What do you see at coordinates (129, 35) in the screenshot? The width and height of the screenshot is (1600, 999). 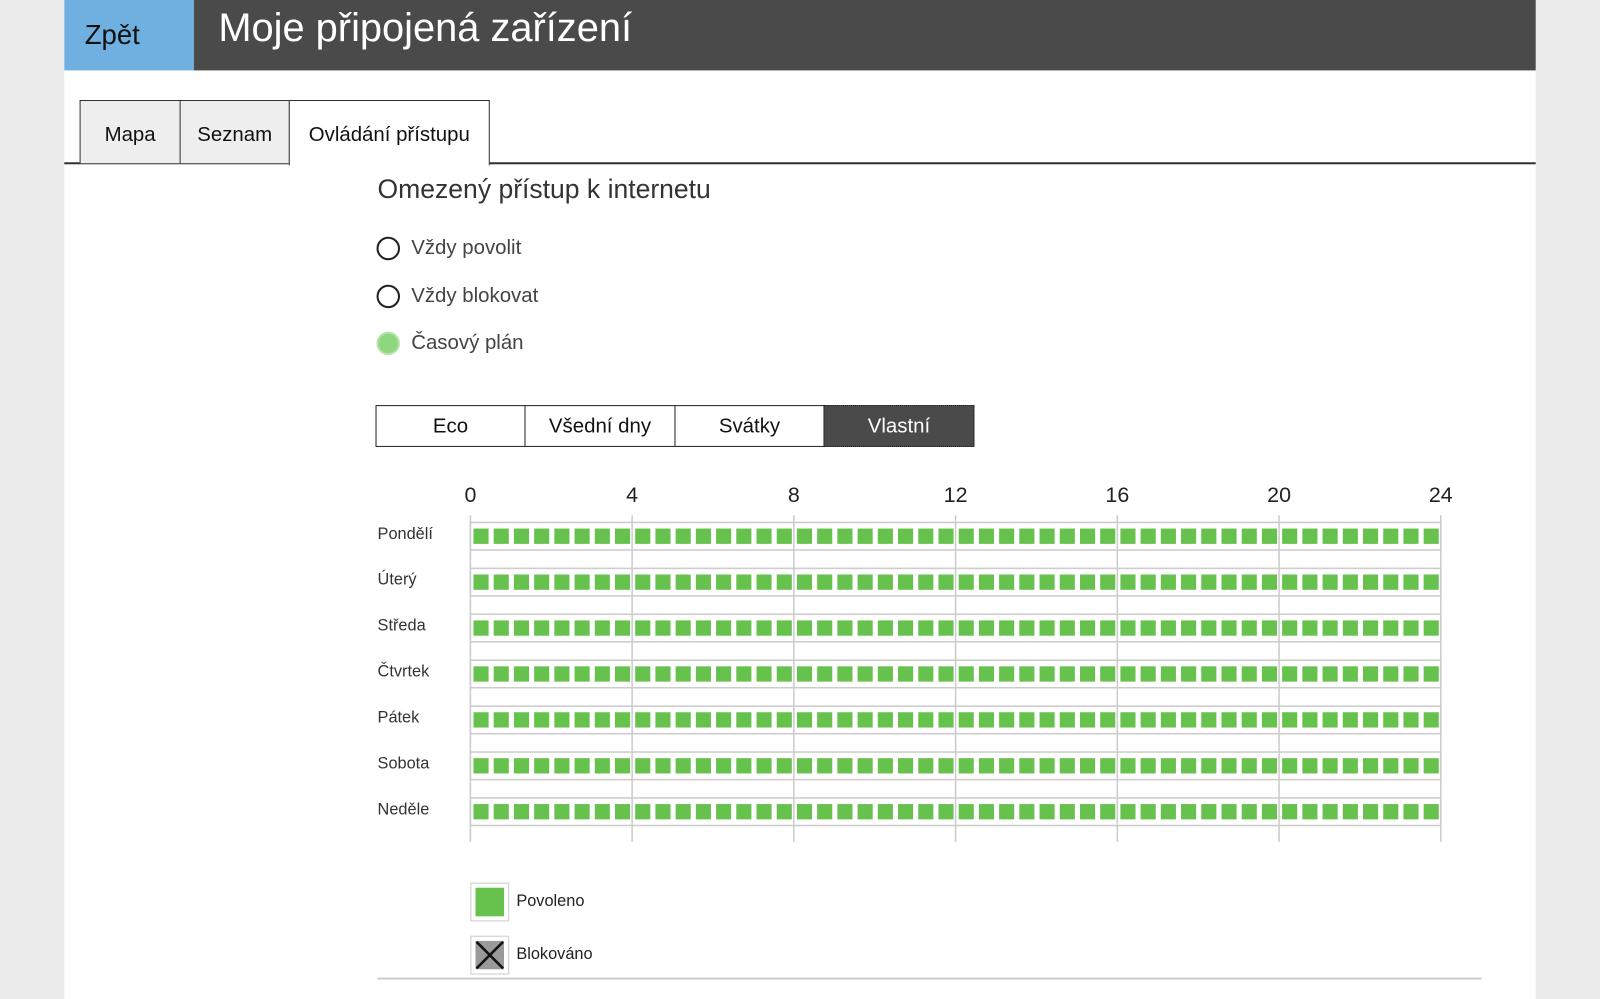 I see `back-button: Zpět` at bounding box center [129, 35].